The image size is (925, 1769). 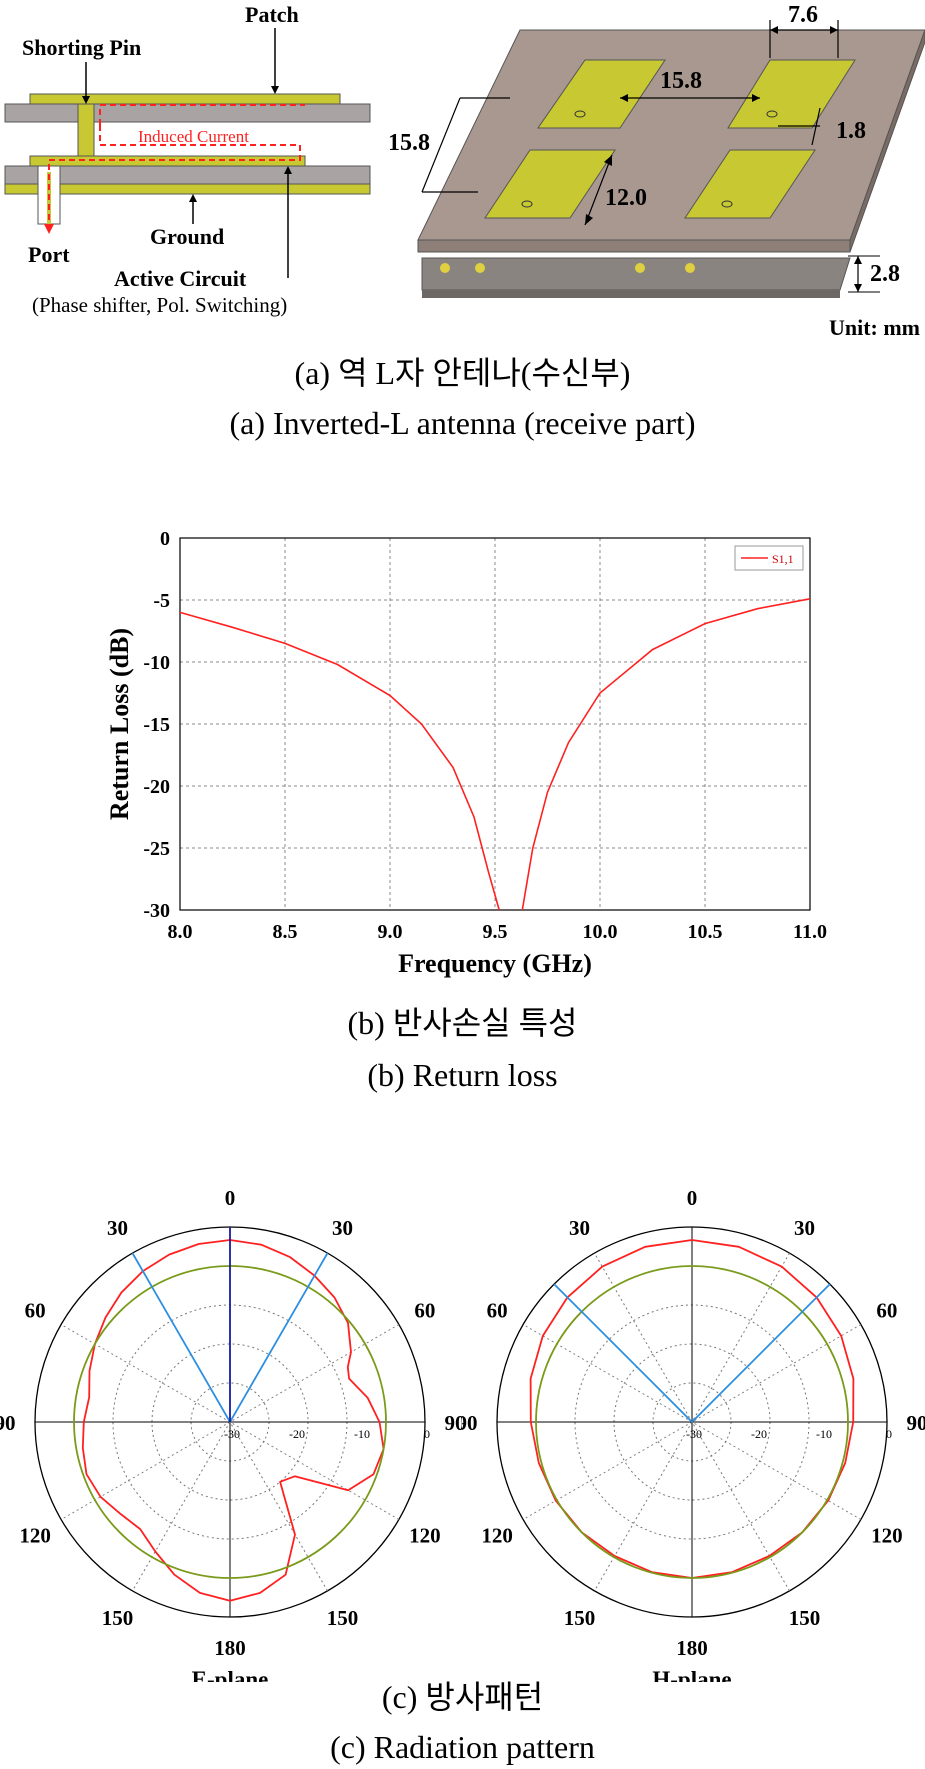 What do you see at coordinates (180, 932) in the screenshot?
I see `x-tick-label: 8.0` at bounding box center [180, 932].